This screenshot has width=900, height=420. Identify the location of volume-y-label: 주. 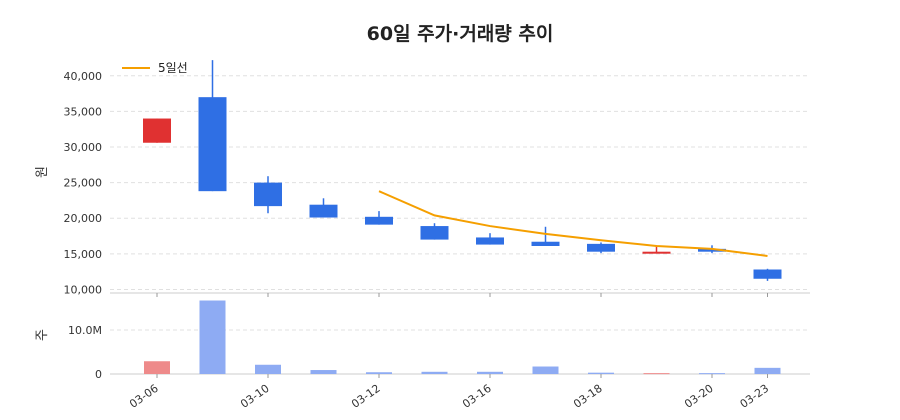
(42, 335).